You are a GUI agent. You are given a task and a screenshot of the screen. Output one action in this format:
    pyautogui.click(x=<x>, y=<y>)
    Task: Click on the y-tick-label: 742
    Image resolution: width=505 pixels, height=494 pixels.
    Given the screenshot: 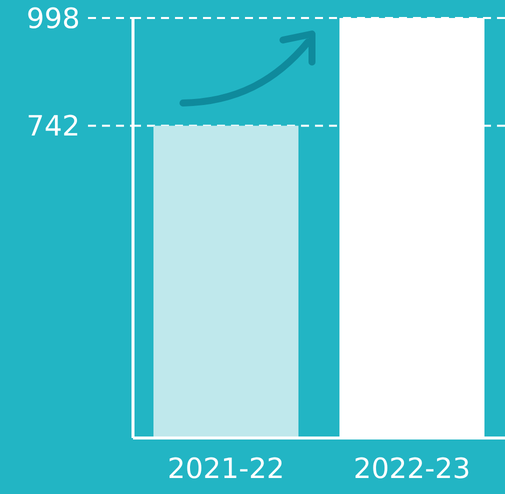 What is the action you would take?
    pyautogui.click(x=53, y=126)
    